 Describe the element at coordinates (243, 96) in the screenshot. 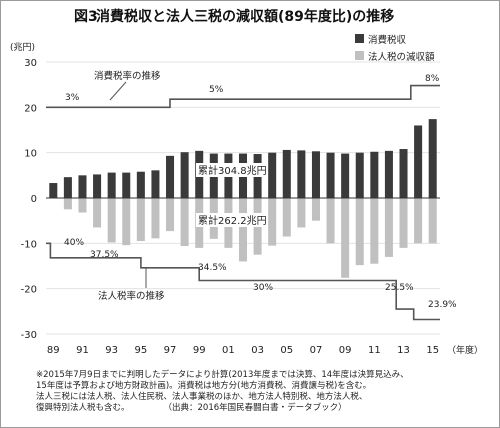

I see `consumption-rate-line` at that location.